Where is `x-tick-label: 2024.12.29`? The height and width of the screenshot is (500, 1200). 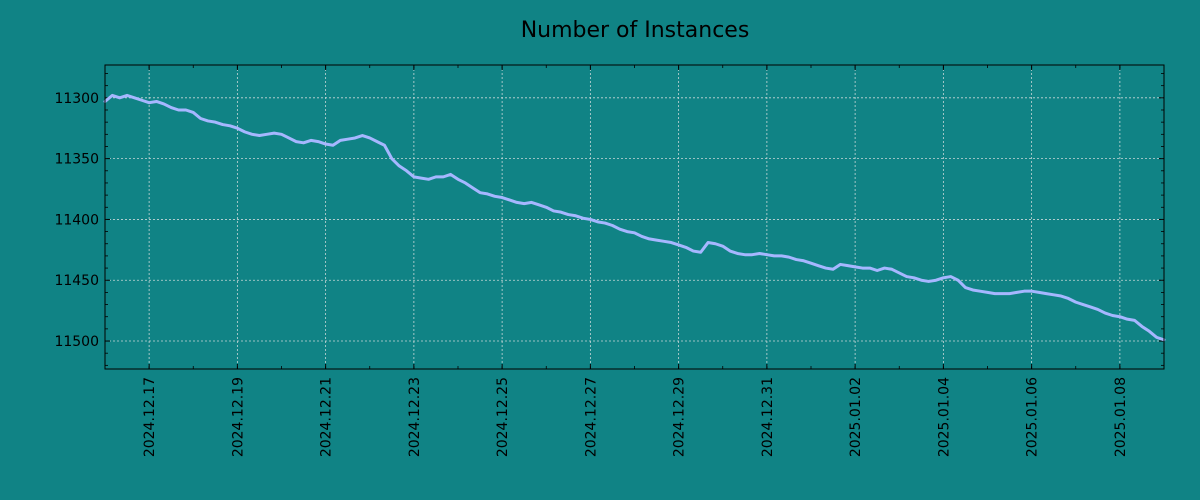 x-tick-label: 2024.12.29 is located at coordinates (680, 417).